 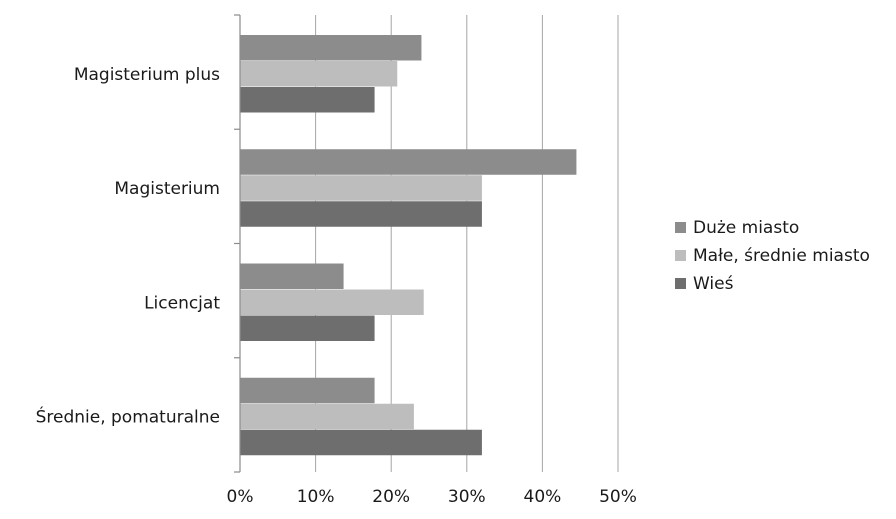 I want to click on category-label: Licencjat, so click(x=182, y=303).